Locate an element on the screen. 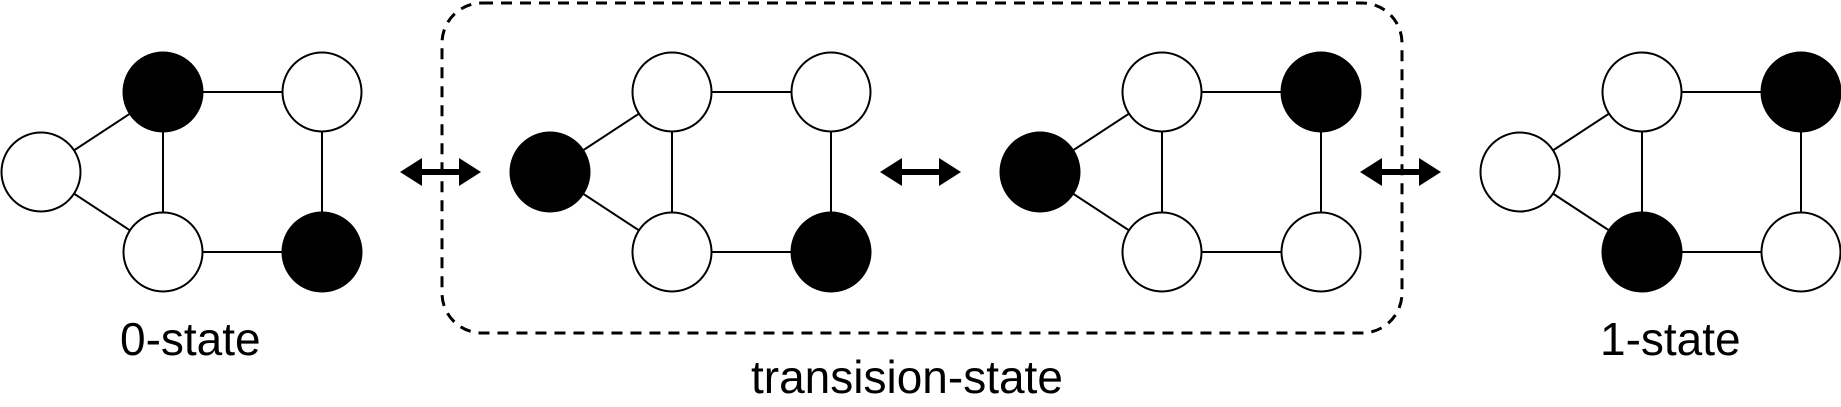 This screenshot has width=1841, height=407. transition-state-label: transision-state is located at coordinates (907, 377).